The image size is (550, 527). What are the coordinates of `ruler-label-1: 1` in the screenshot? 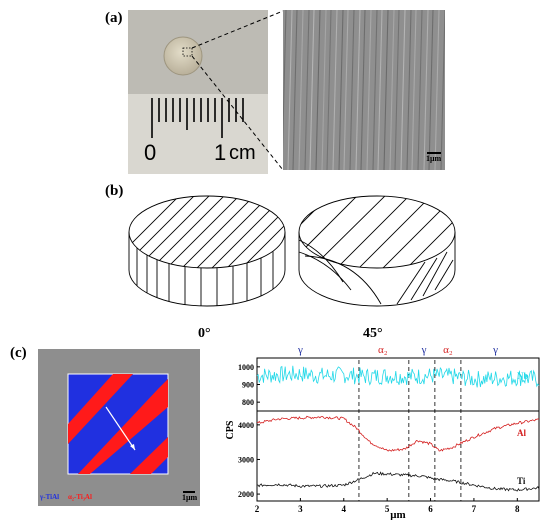 It's located at (220, 152).